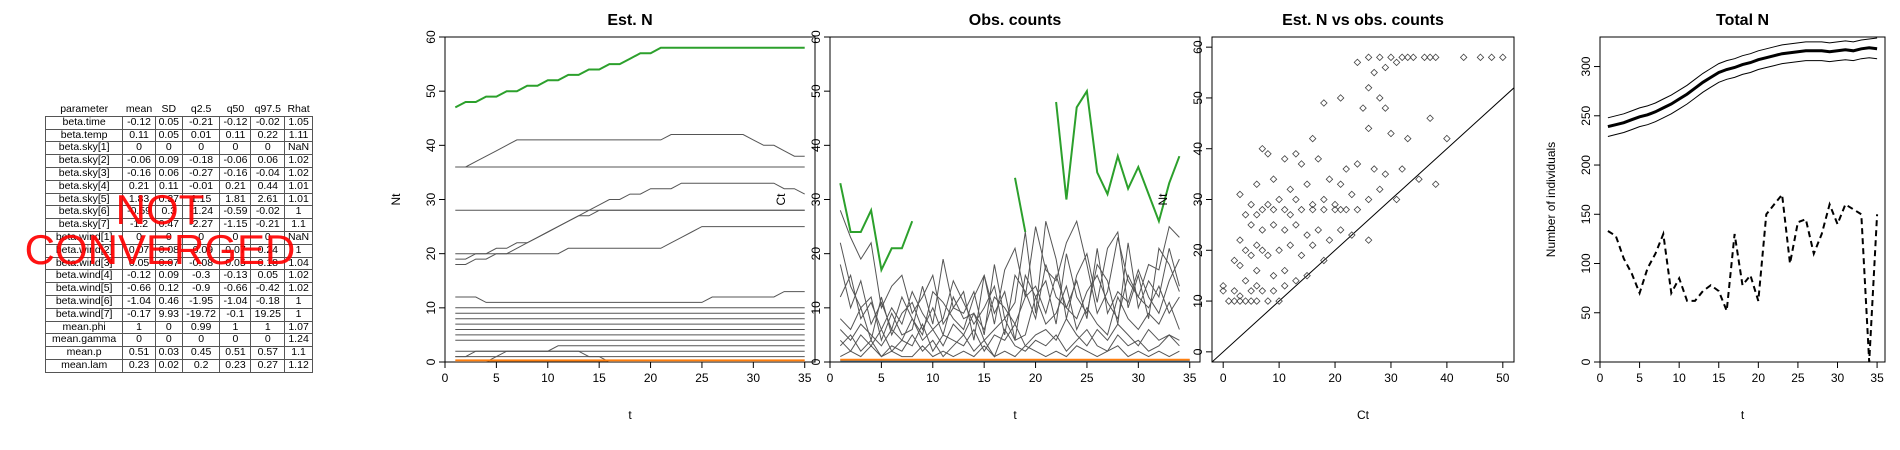  What do you see at coordinates (1586, 165) in the screenshot?
I see `y-tick-label: 200` at bounding box center [1586, 165].